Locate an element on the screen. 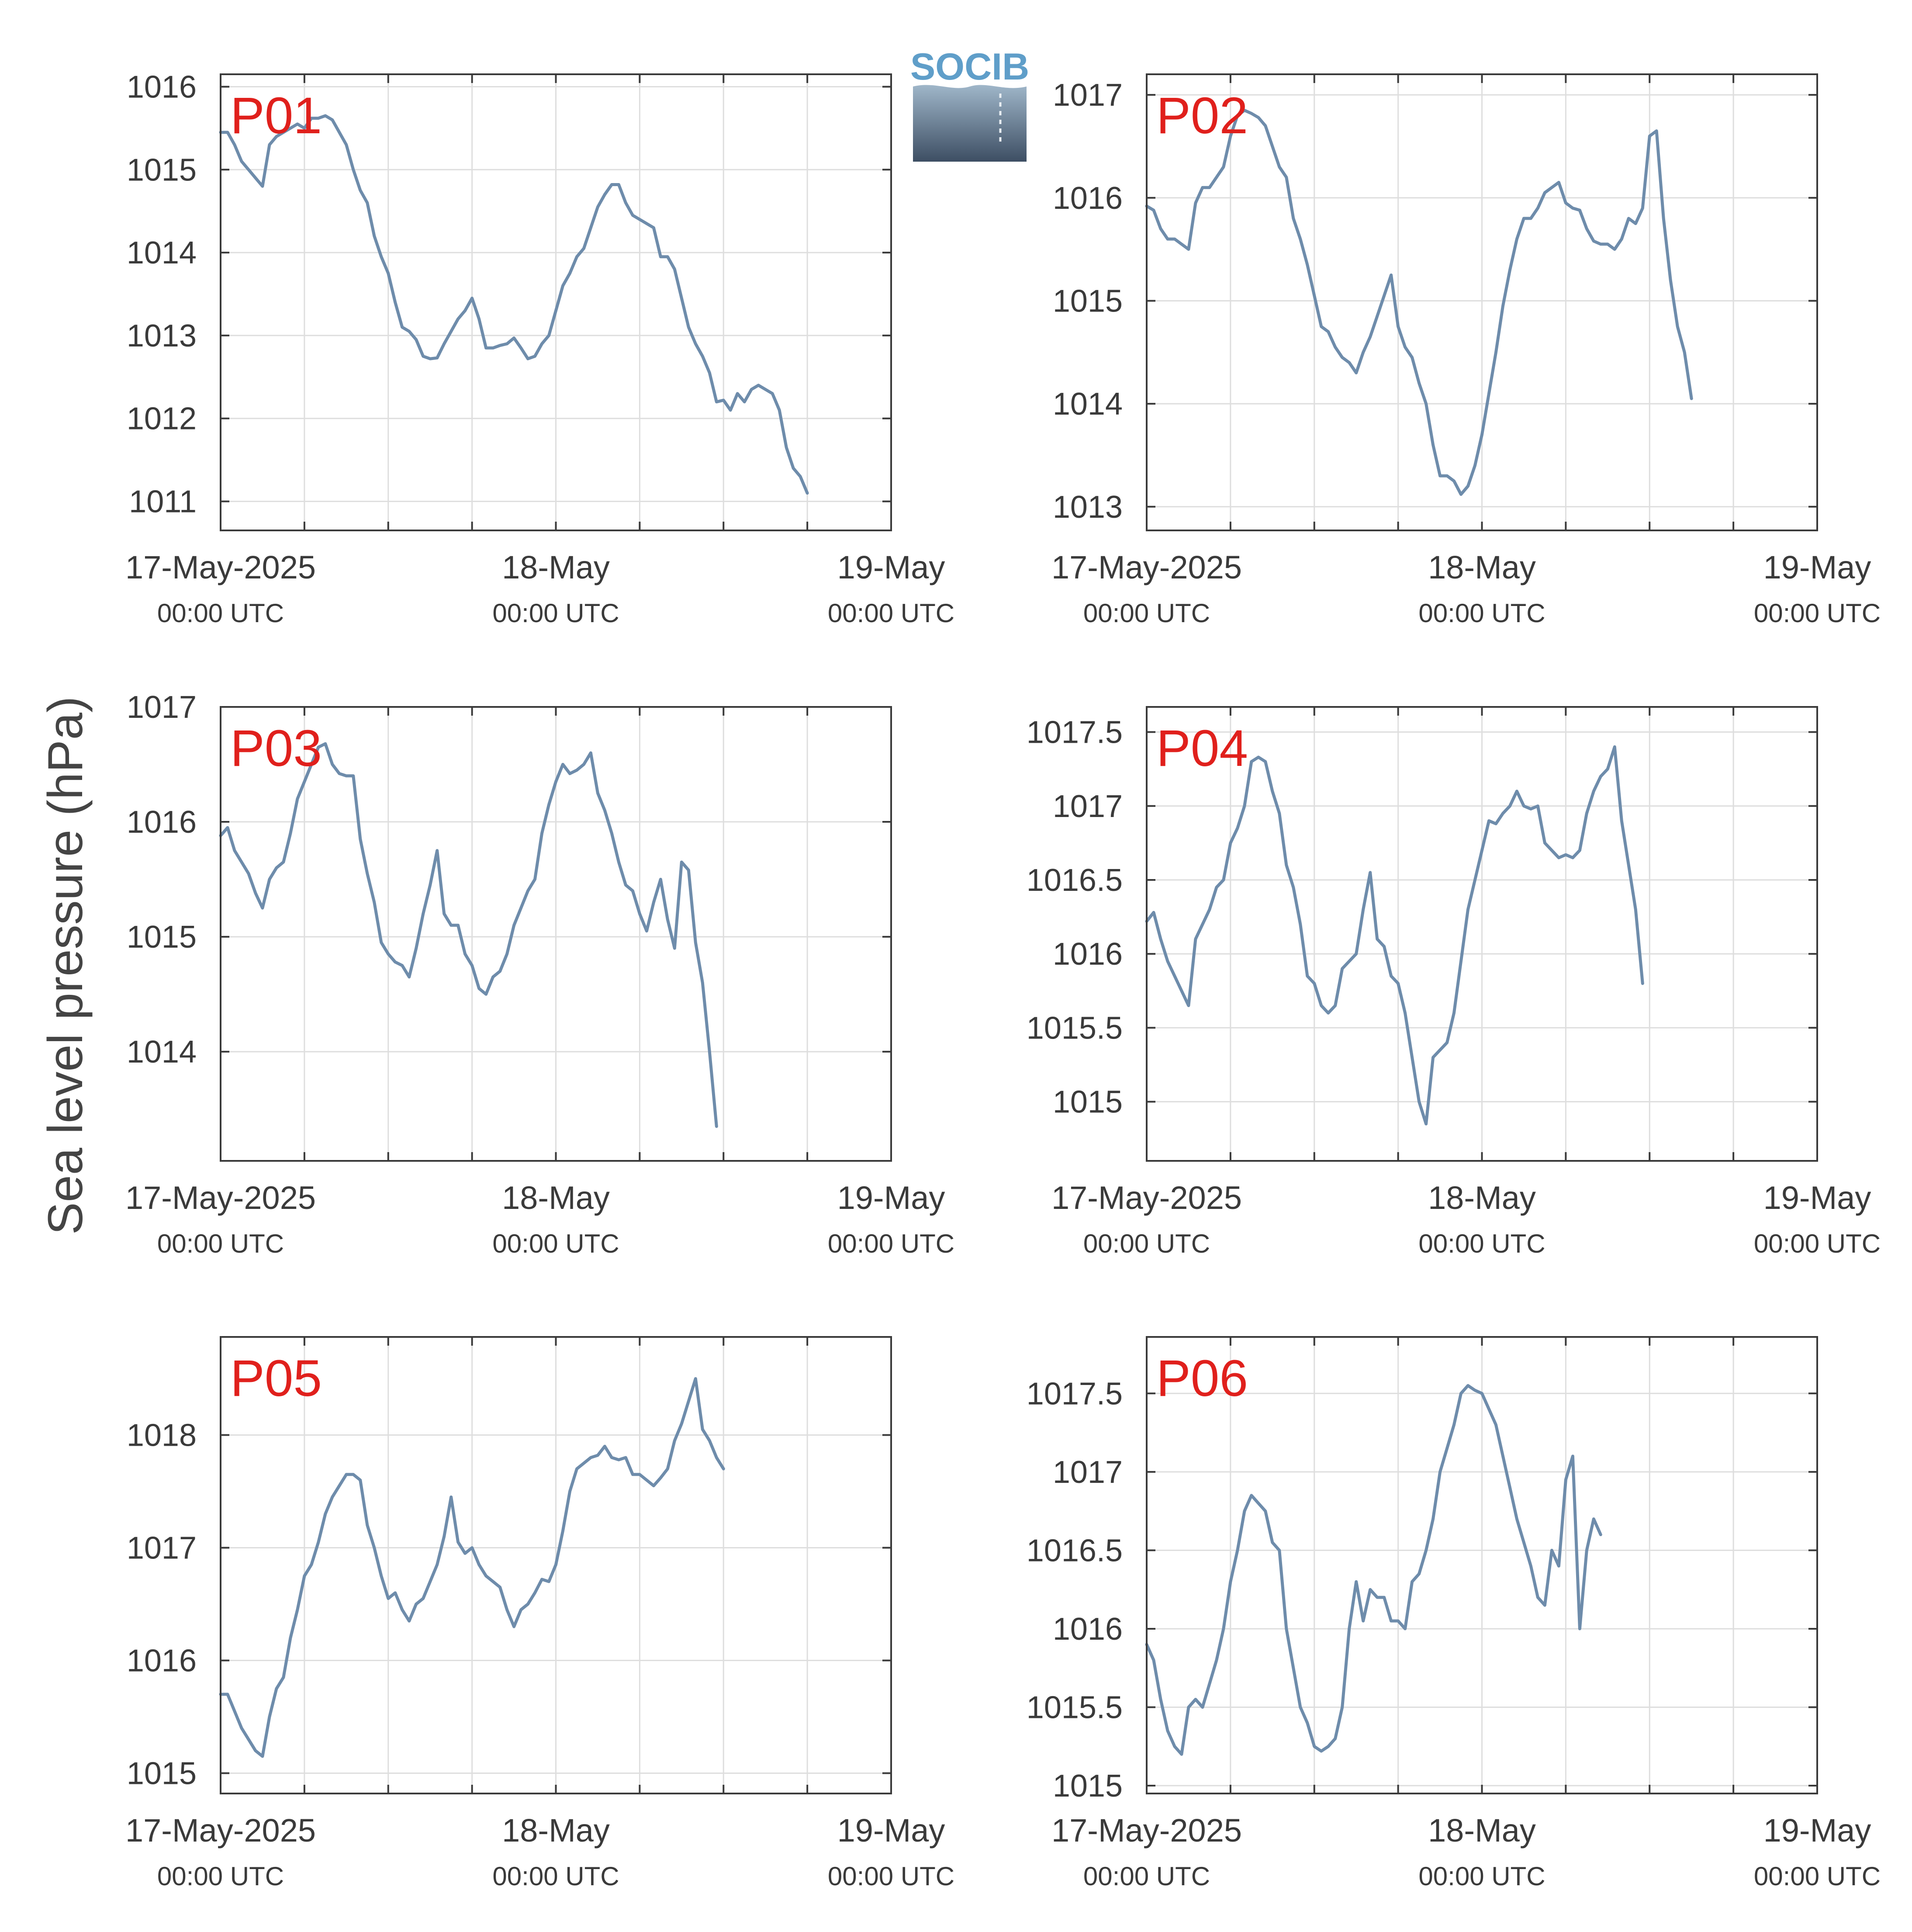 The image size is (1912, 1932). panel-label: P06 is located at coordinates (1202, 1378).